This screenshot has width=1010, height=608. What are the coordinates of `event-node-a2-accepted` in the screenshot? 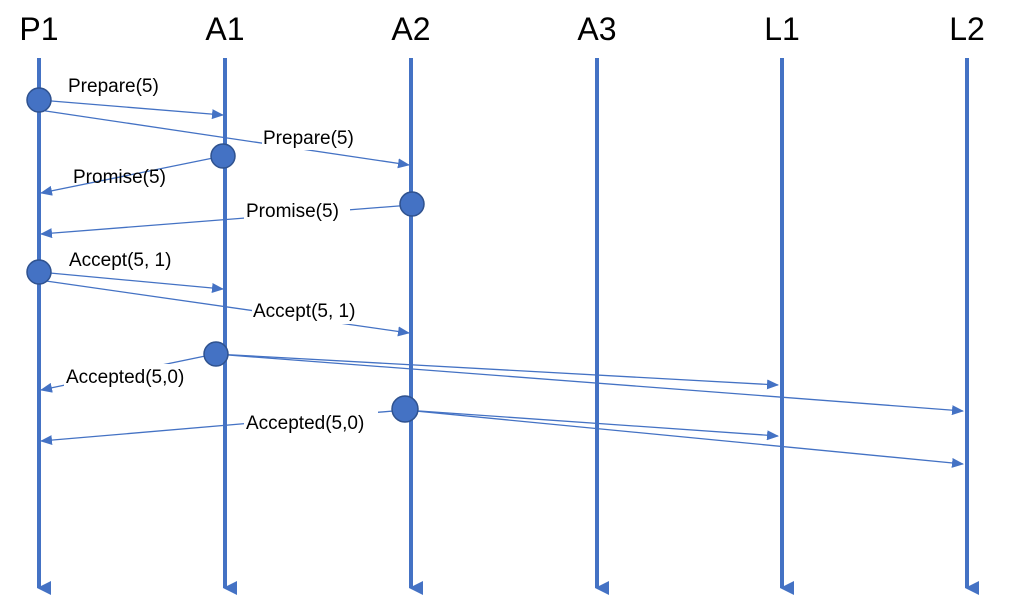 It's located at (405, 409).